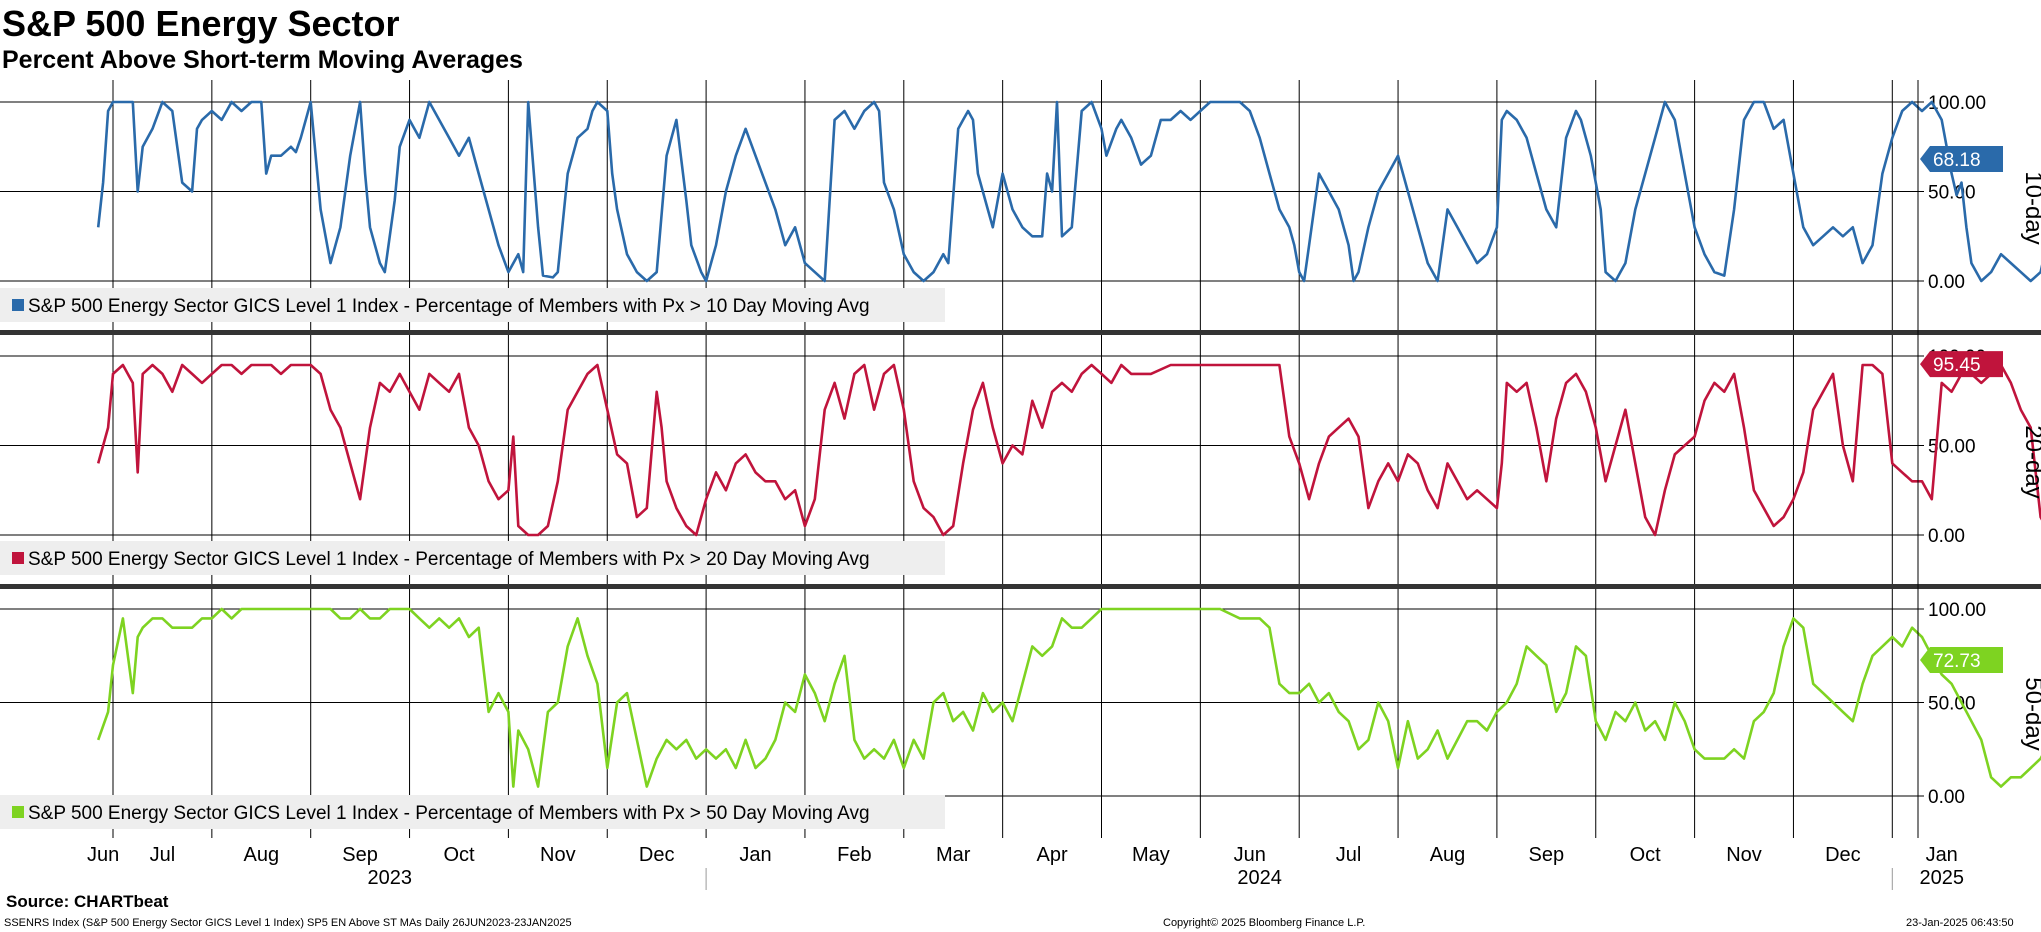 This screenshot has width=2041, height=932. Describe the element at coordinates (1957, 160) in the screenshot. I see `last-value-label: 68.18` at that location.